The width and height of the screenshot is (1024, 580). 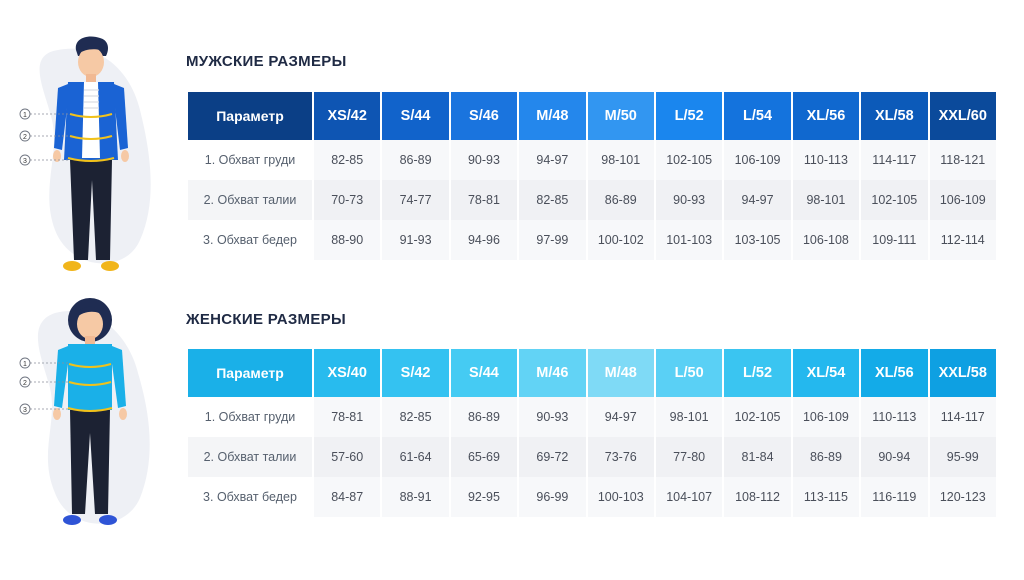 What do you see at coordinates (620, 373) in the screenshot?
I see `women-header-size: M/48` at bounding box center [620, 373].